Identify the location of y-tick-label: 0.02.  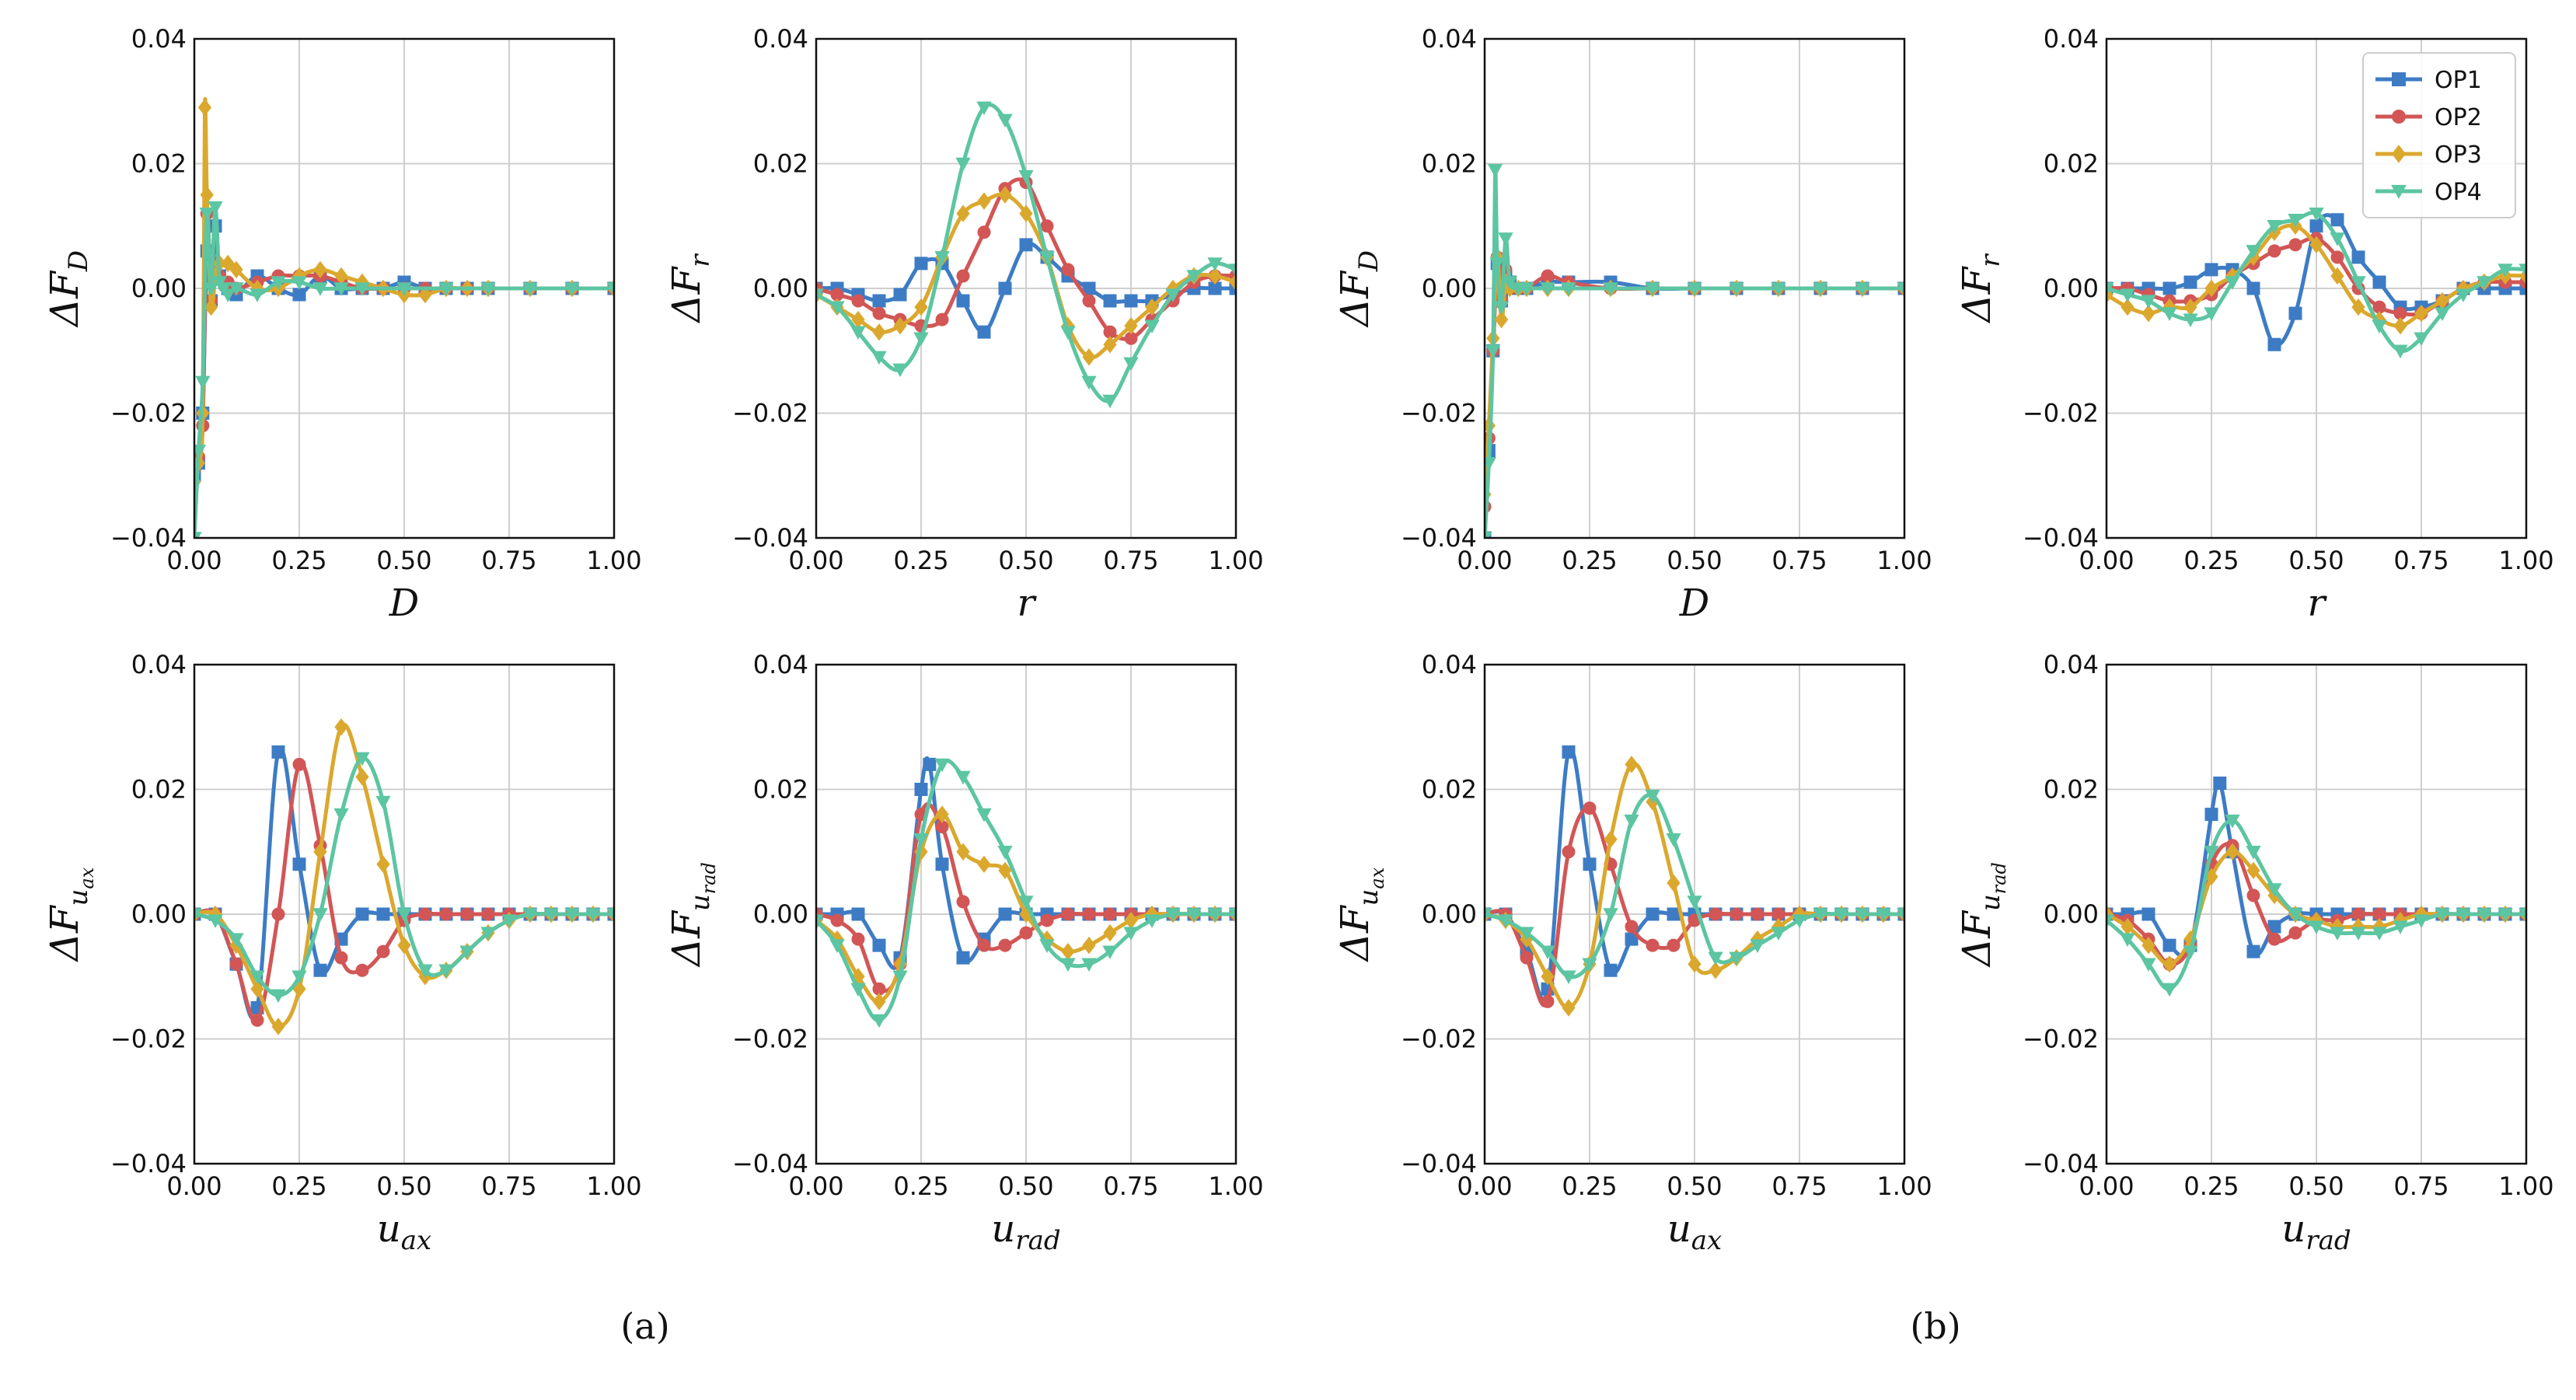
(159, 164).